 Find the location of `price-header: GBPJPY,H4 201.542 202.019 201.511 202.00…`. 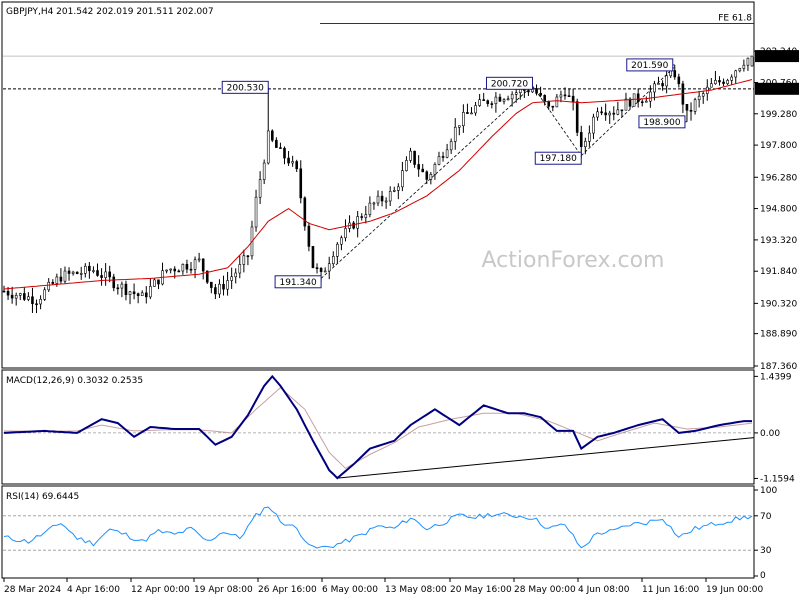

price-header: GBPJPY,H4 201.542 202.019 201.511 202.00… is located at coordinates (110, 12).